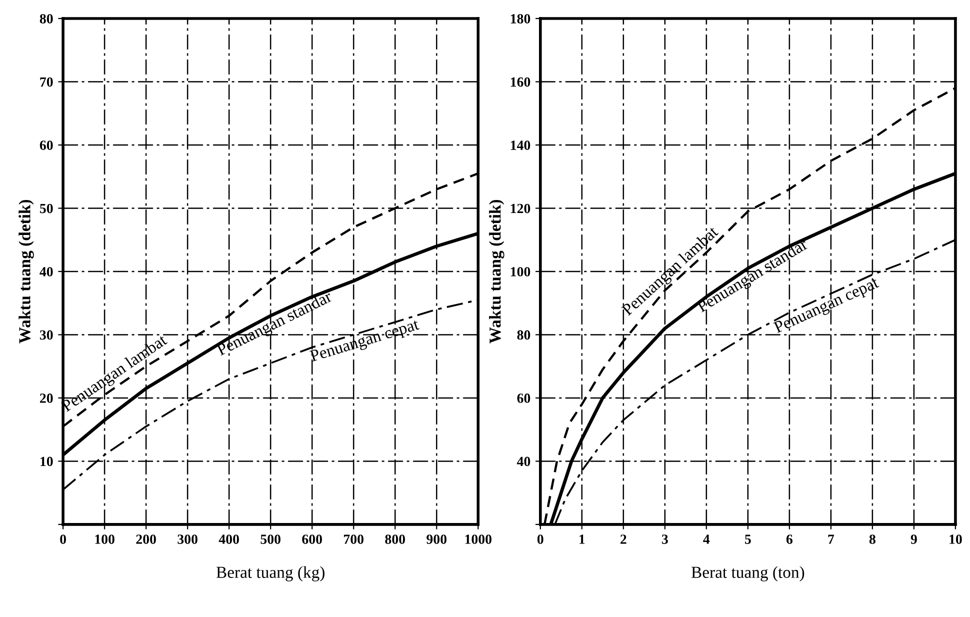  Describe the element at coordinates (520, 145) in the screenshot. I see `y-tick-label: 140` at that location.